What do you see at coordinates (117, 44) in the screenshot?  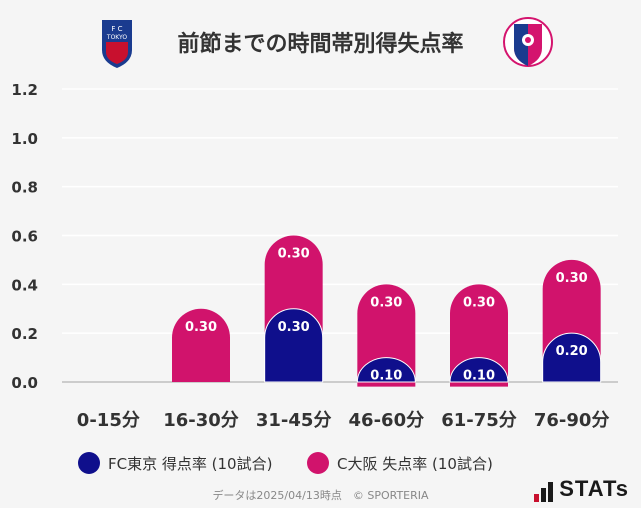 I see `fc-tokyo-crest-icon: F C TOKYO` at bounding box center [117, 44].